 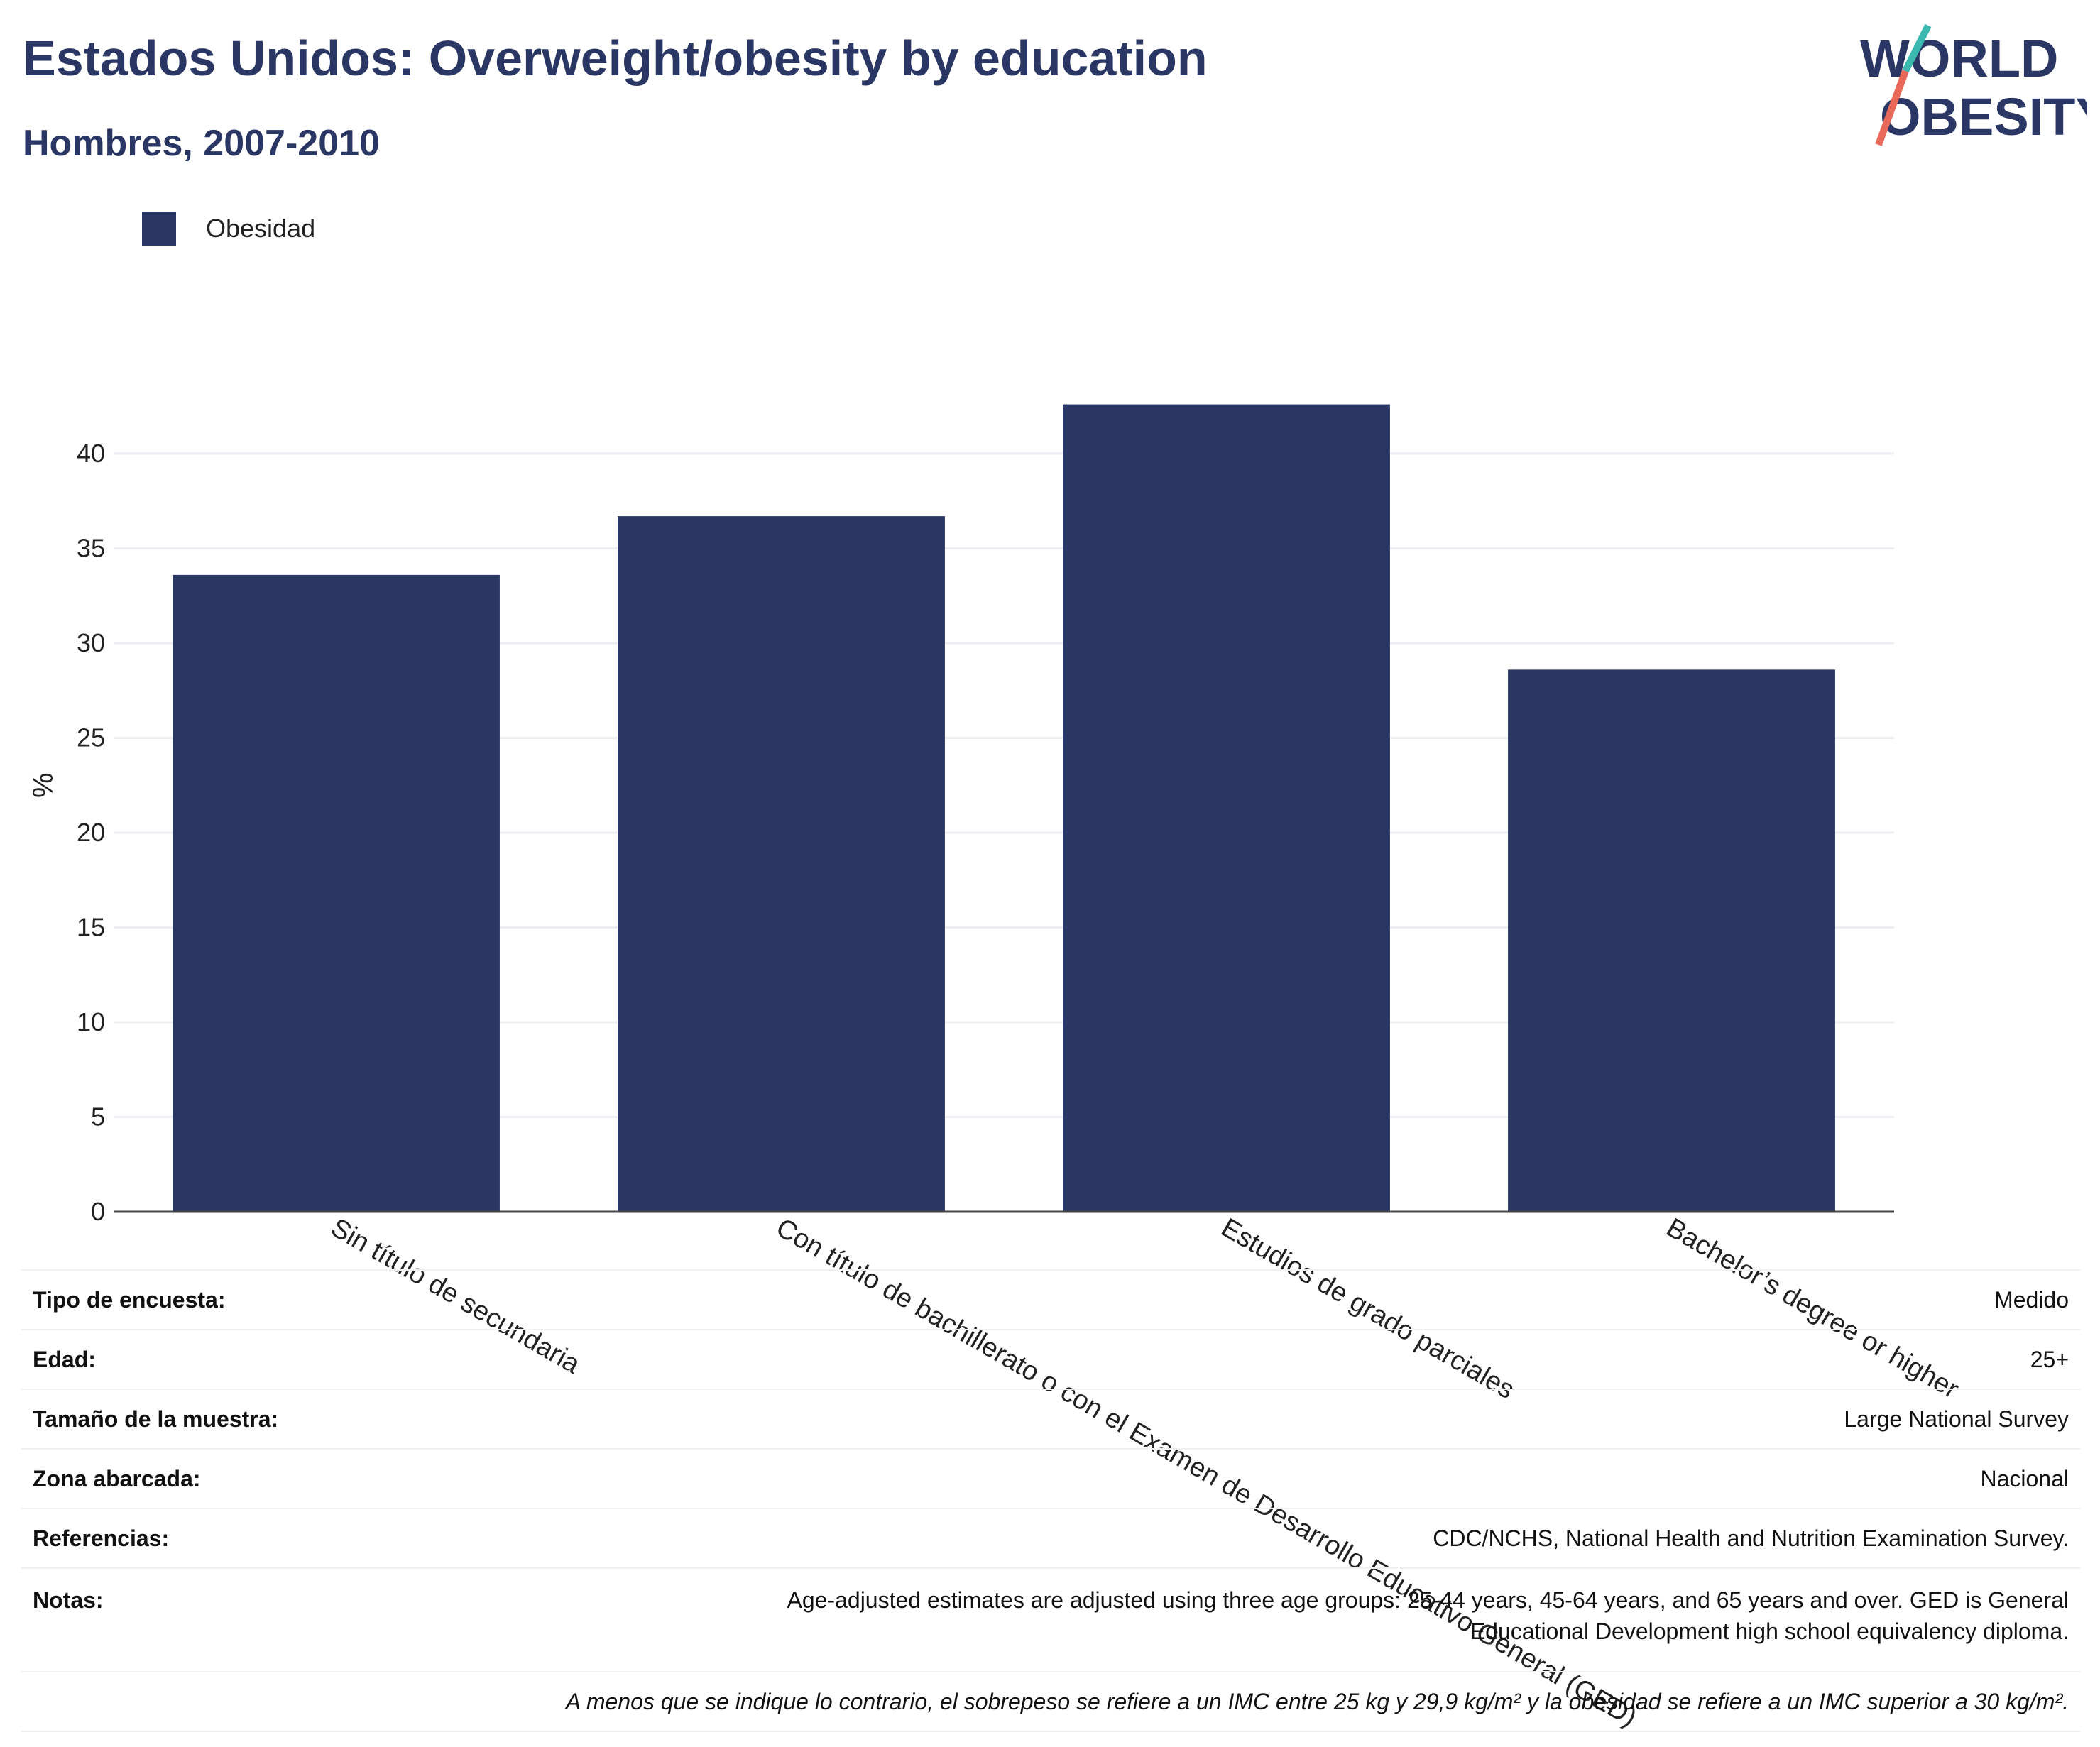 What do you see at coordinates (91, 642) in the screenshot?
I see `y-tick-label: 30` at bounding box center [91, 642].